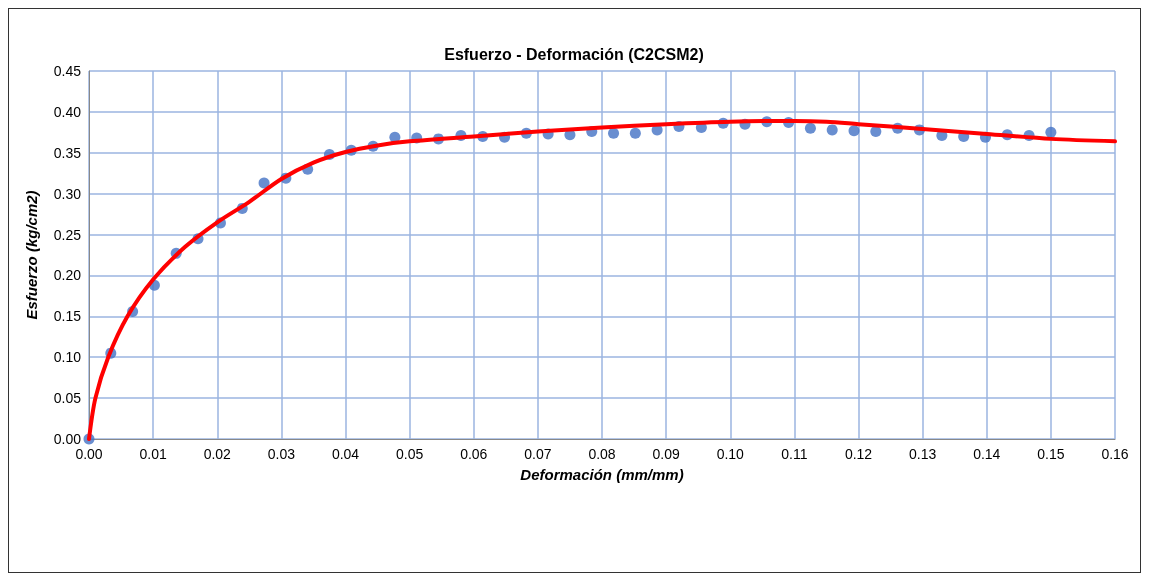 This screenshot has width=1149, height=581. I want to click on y-tick-label: 0.00, so click(67, 439).